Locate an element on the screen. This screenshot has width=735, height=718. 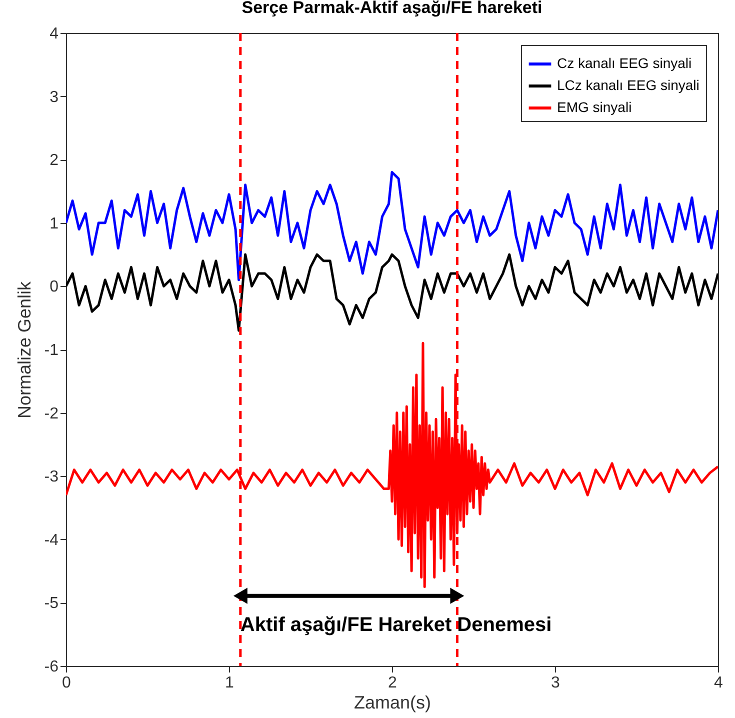
y-tick-label: 2 is located at coordinates (54, 161).